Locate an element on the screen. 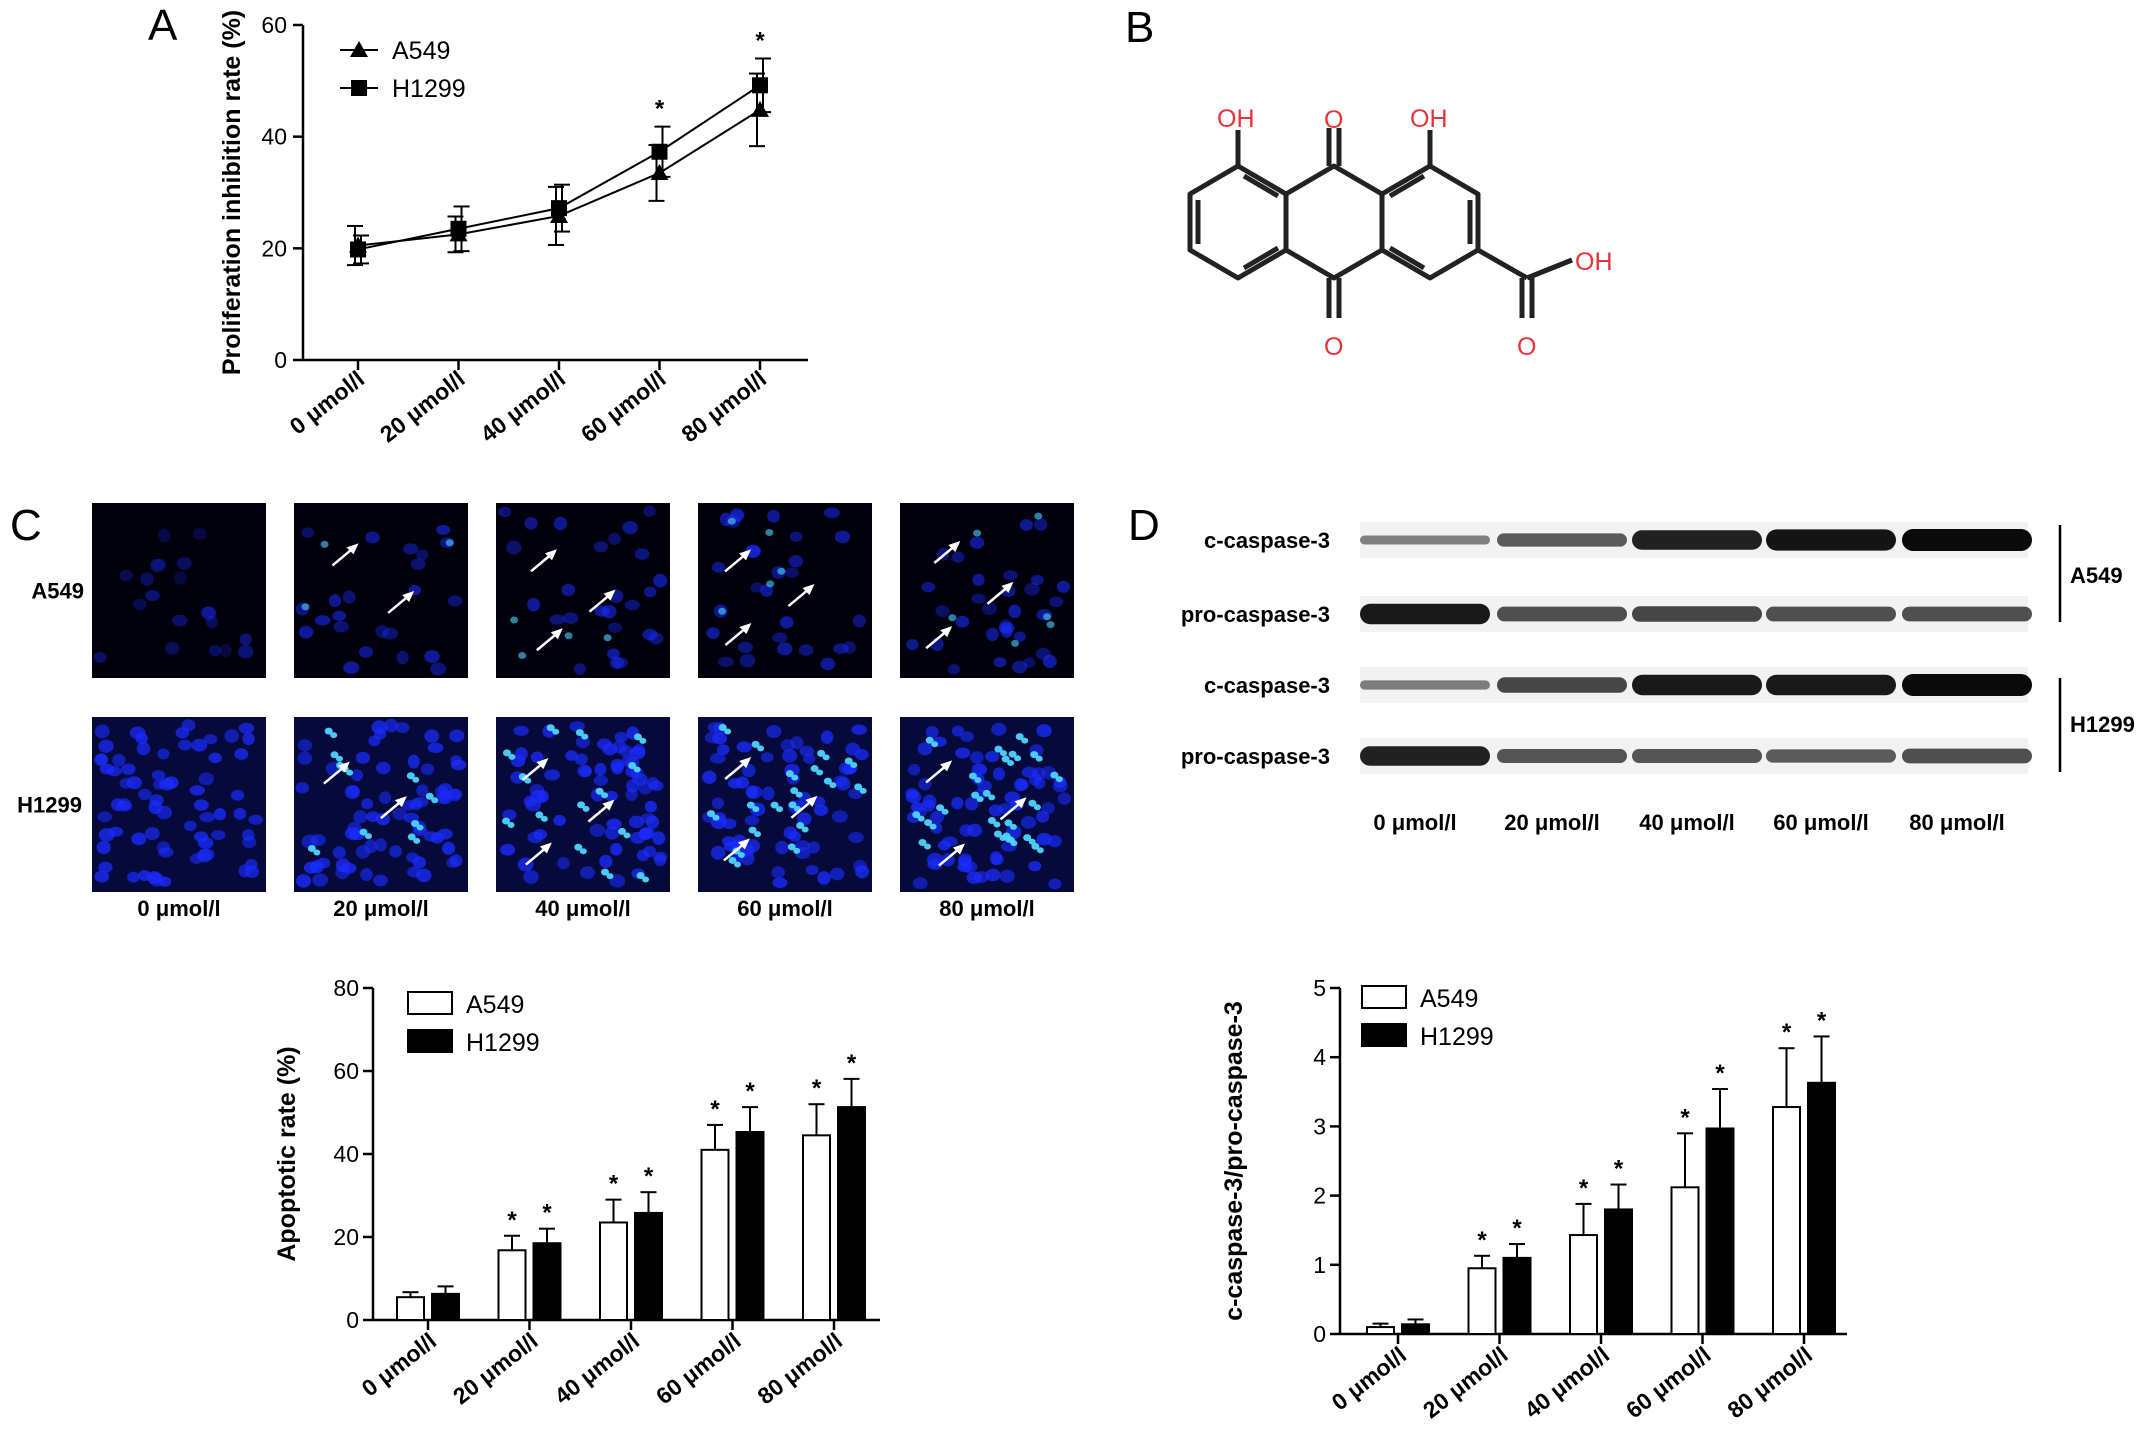  chart-d-x-tick-label: 40 μmol/l is located at coordinates (1566, 1382).